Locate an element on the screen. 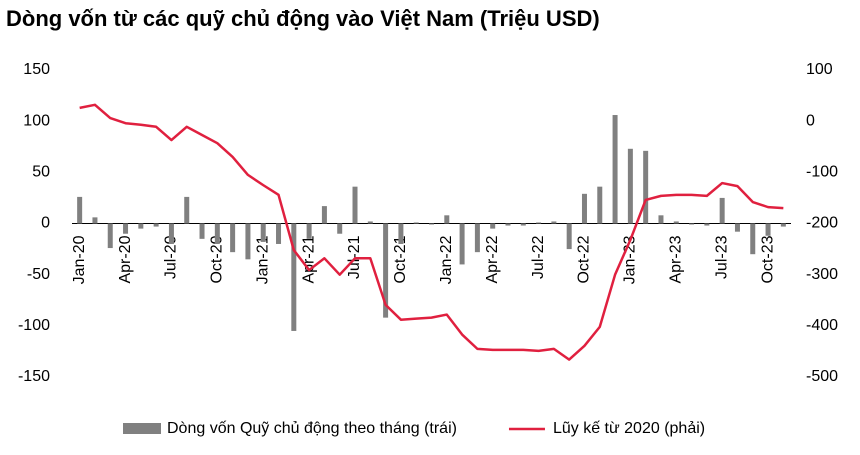 Image resolution: width=860 pixels, height=455 pixels. y2-tick-label: -400 is located at coordinates (822, 325).